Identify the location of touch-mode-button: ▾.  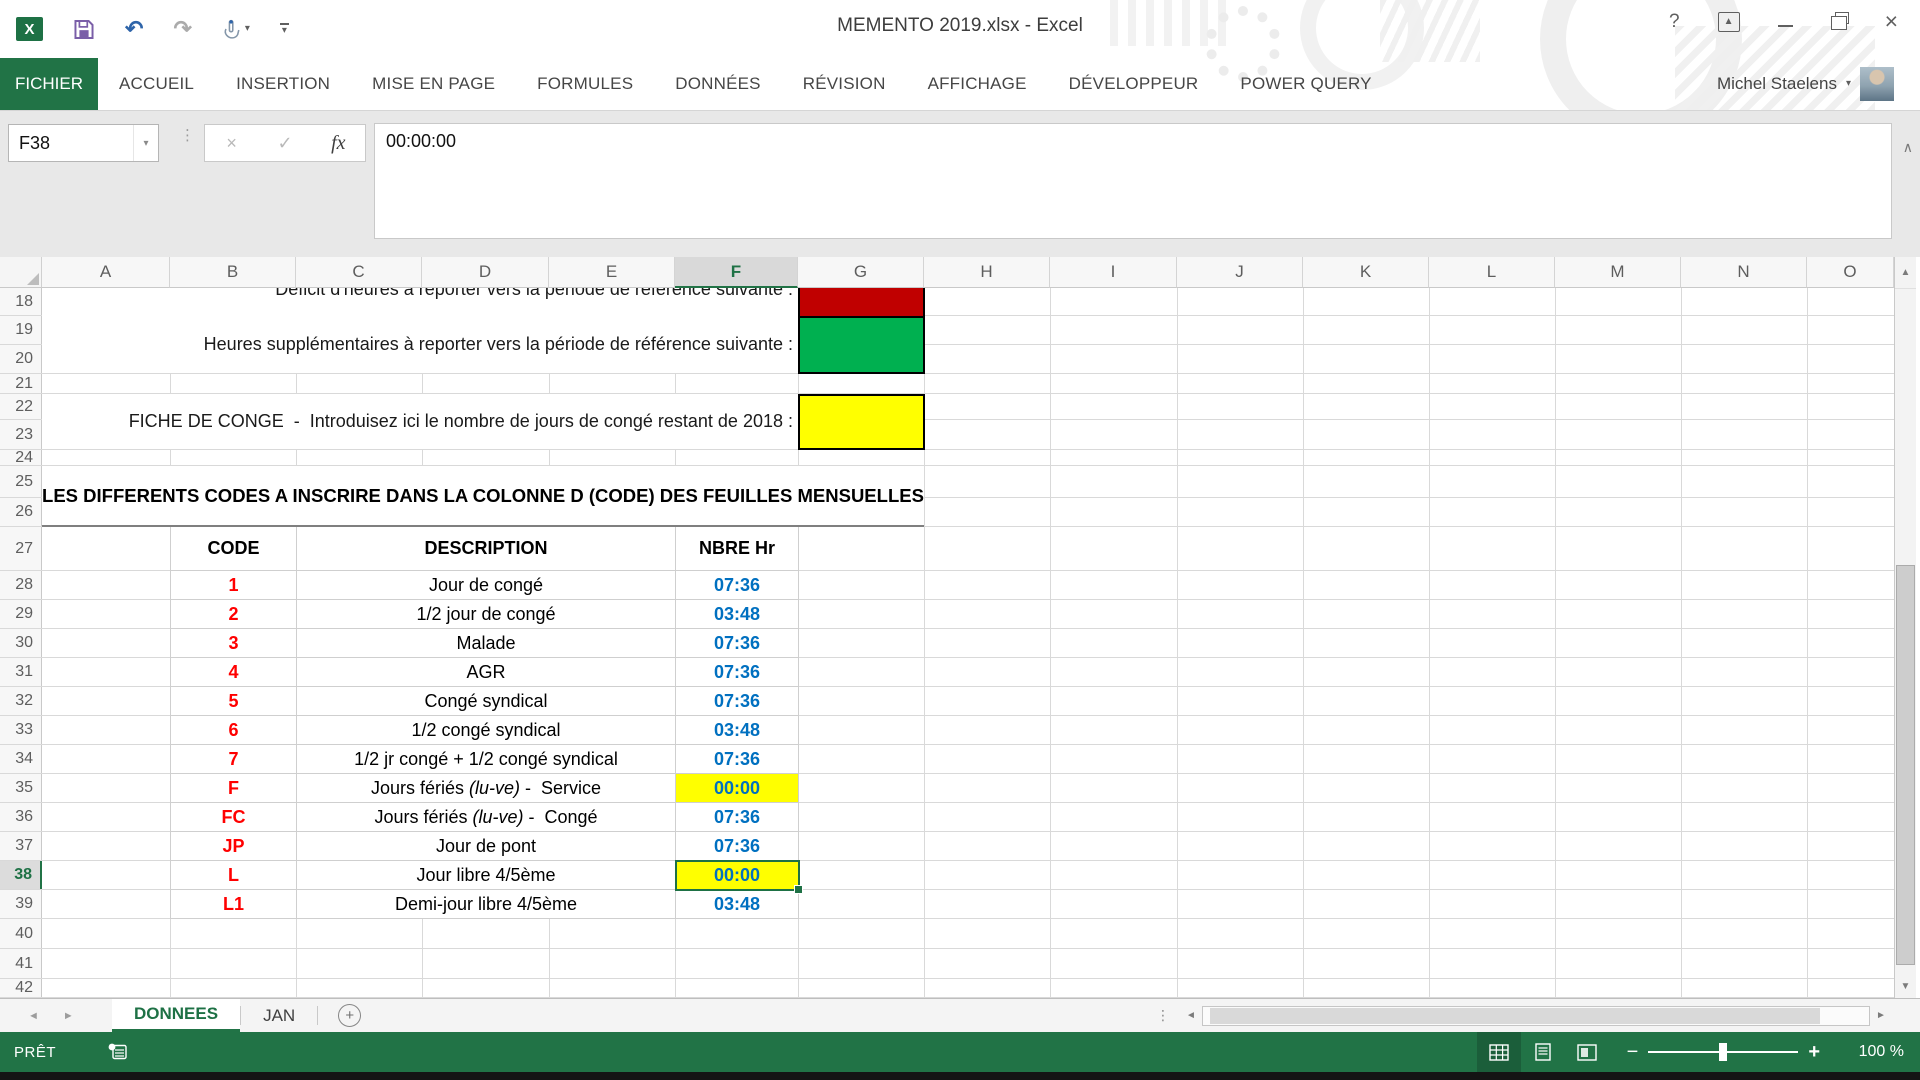
(236, 29).